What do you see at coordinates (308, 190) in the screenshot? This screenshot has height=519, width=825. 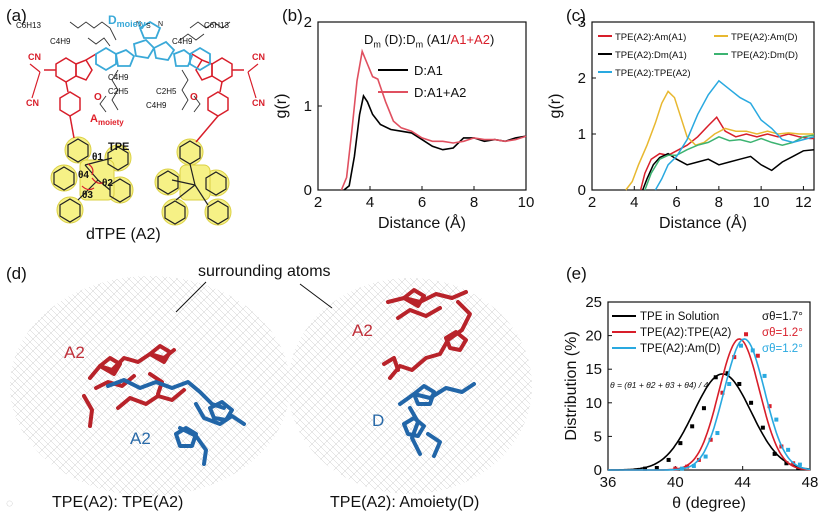 I see `chart-b-ytick-label: 0` at bounding box center [308, 190].